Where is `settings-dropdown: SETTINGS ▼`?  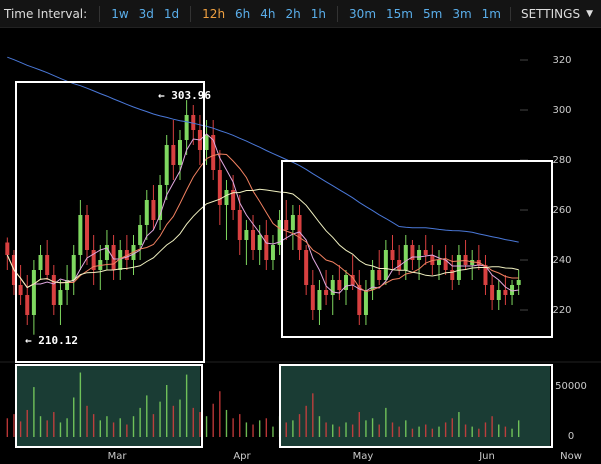 settings-dropdown: SETTINGS ▼ is located at coordinates (555, 13).